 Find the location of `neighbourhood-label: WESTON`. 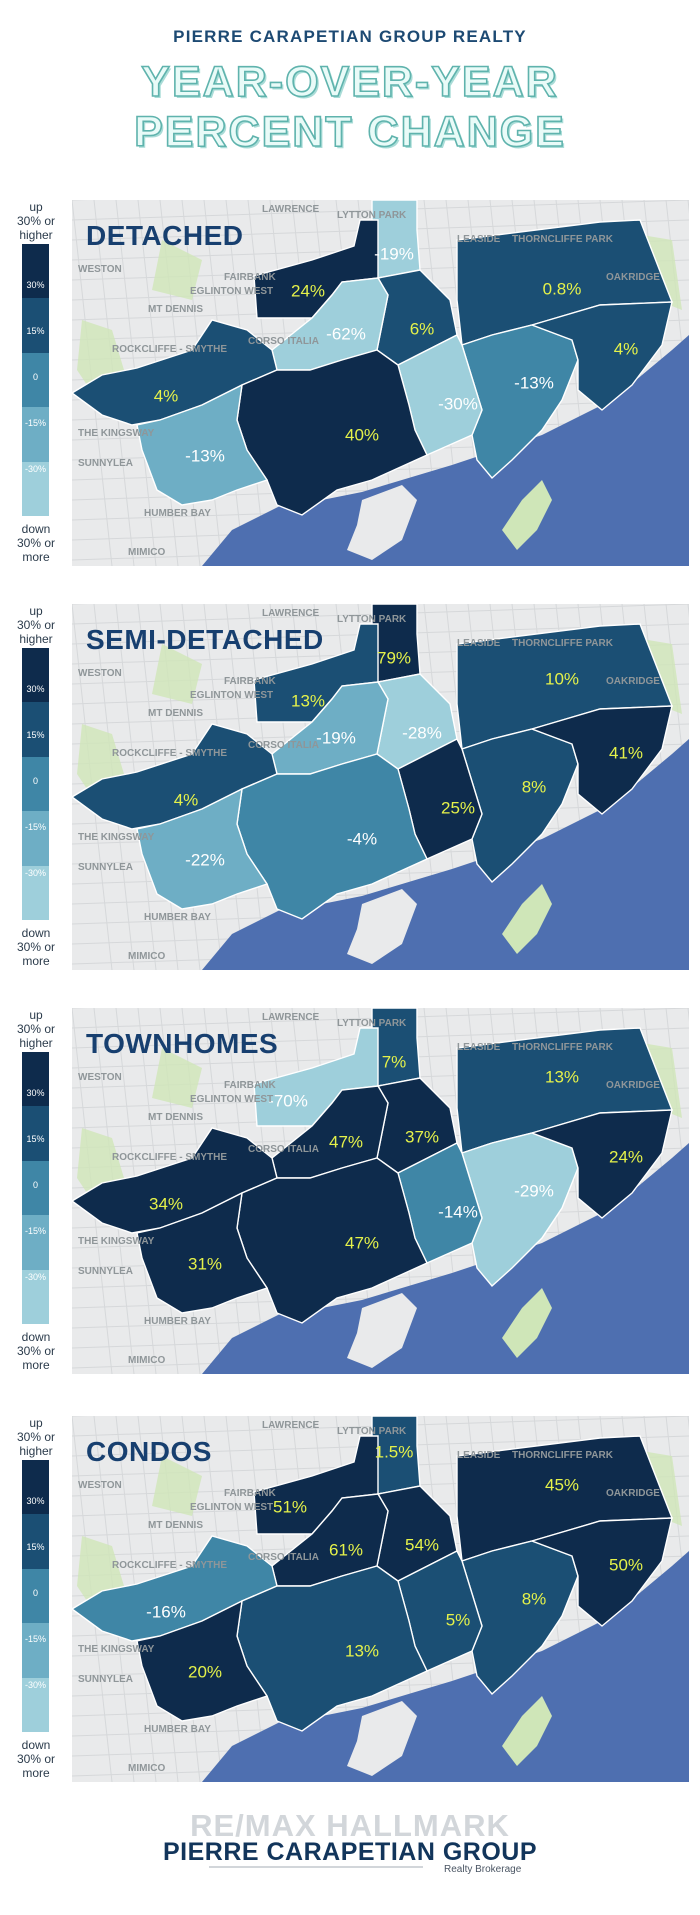

neighbourhood-label: WESTON is located at coordinates (100, 269).